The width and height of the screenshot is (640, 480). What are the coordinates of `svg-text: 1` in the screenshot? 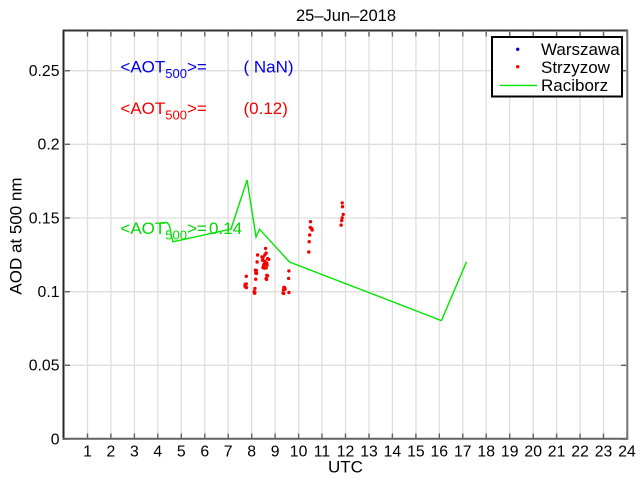 It's located at (87, 452).